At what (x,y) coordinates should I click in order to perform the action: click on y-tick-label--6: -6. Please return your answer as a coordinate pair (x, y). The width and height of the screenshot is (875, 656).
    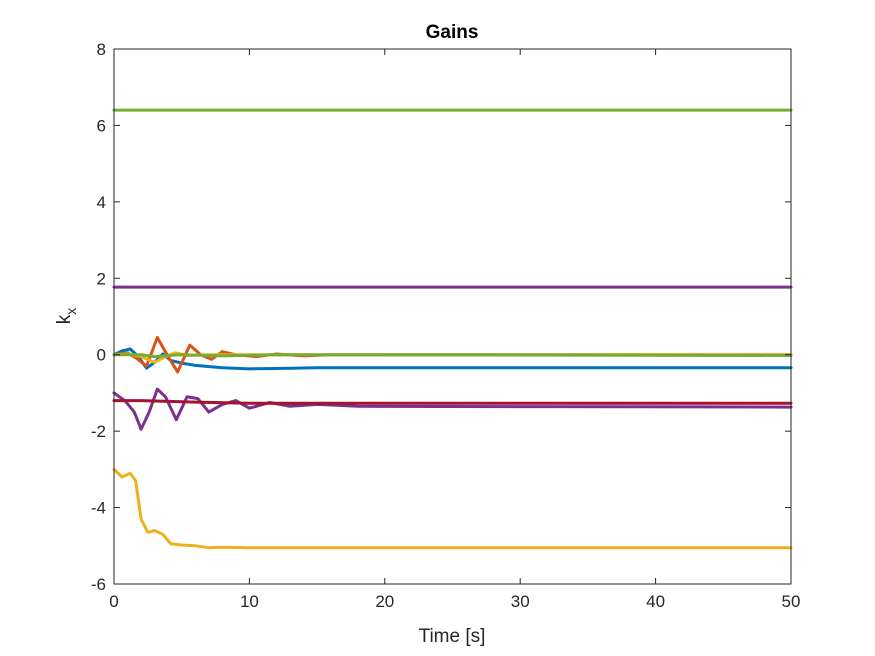
    Looking at the image, I should click on (98, 584).